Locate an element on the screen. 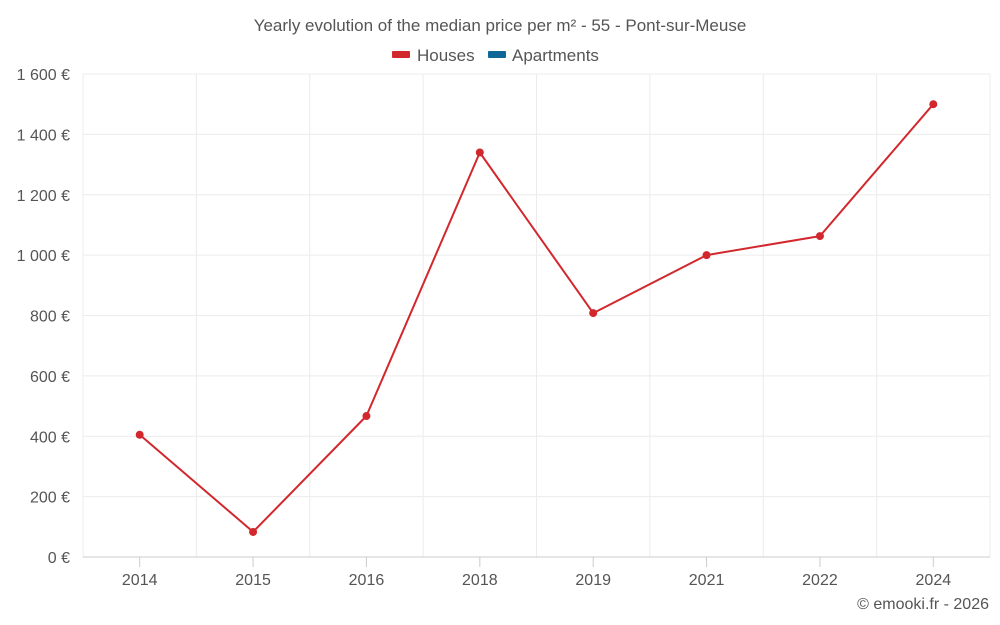  y-tick-label: 600 € is located at coordinates (50, 377).